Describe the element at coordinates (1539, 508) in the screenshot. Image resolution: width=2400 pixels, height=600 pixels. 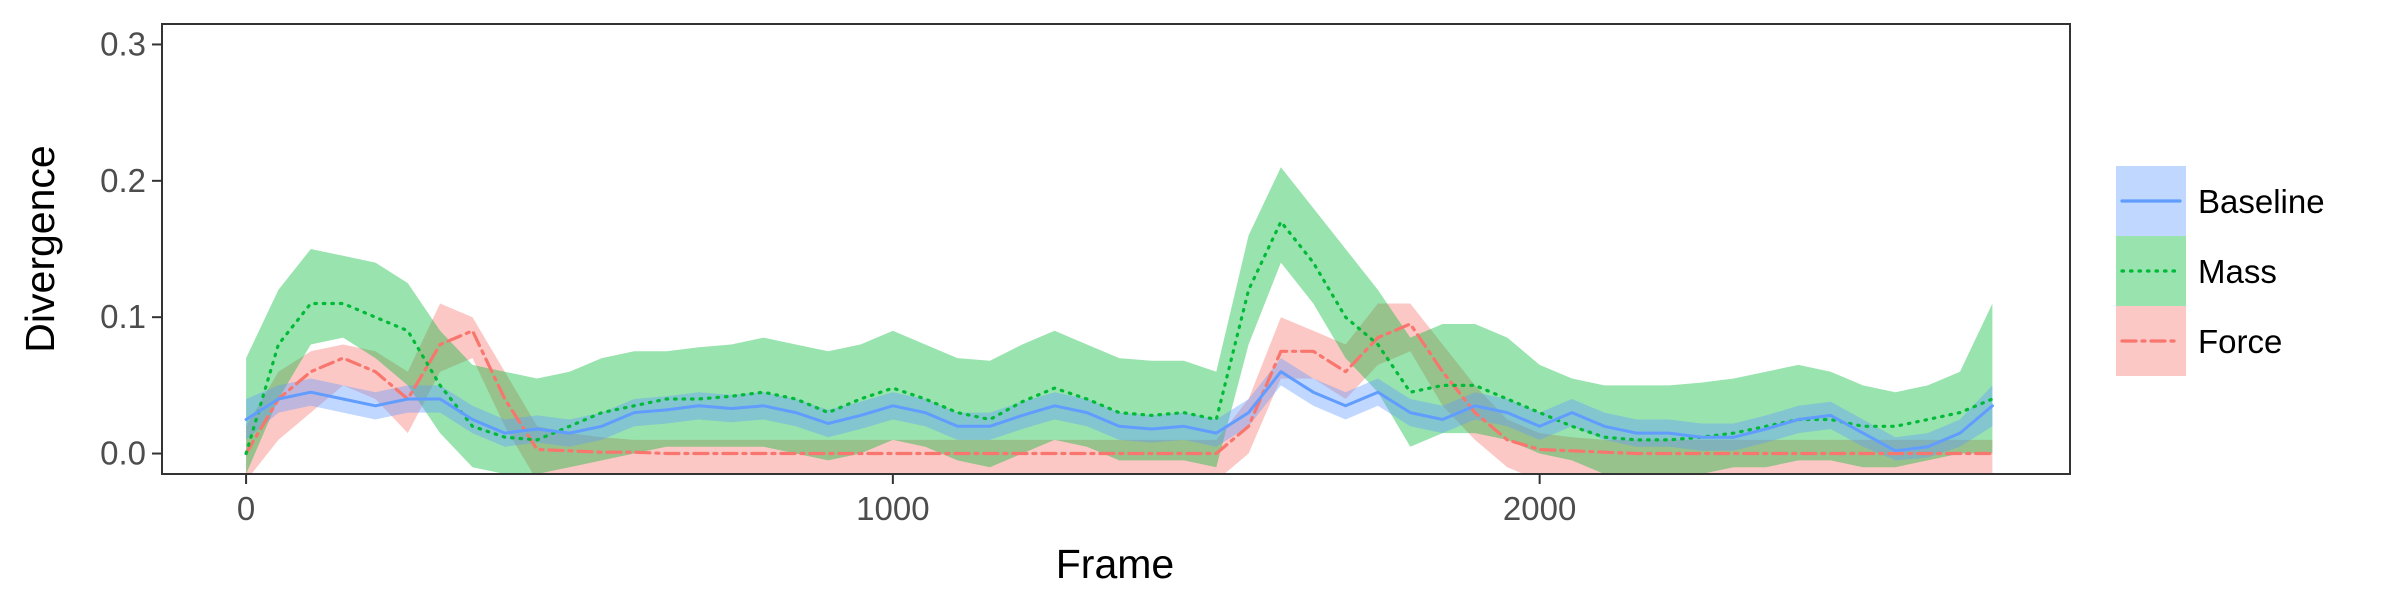
I see `x-tick-label: 2000` at that location.